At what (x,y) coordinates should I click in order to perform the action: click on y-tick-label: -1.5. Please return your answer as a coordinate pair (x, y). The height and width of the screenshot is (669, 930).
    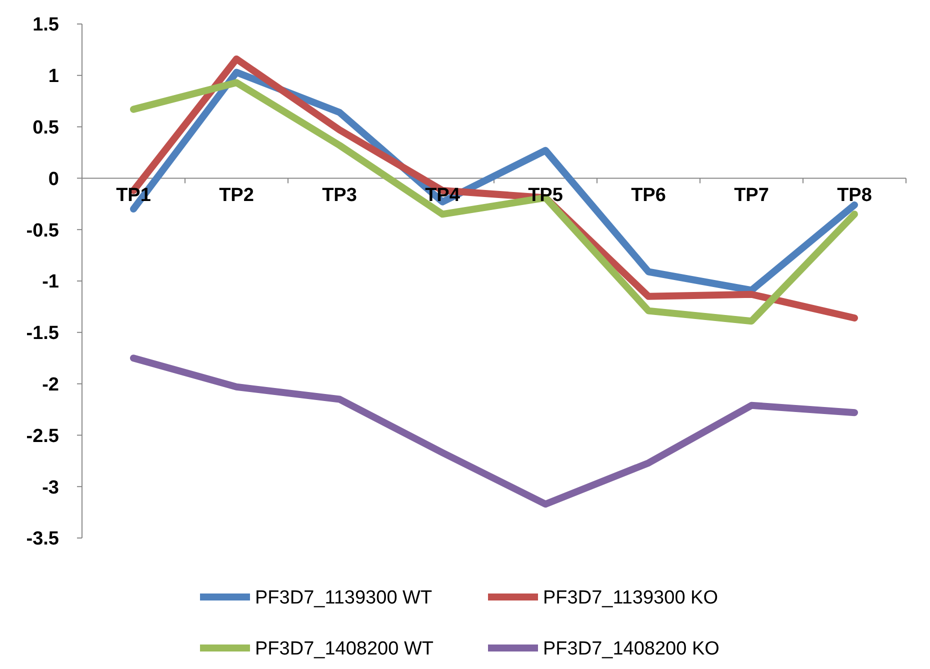
    Looking at the image, I should click on (43, 333).